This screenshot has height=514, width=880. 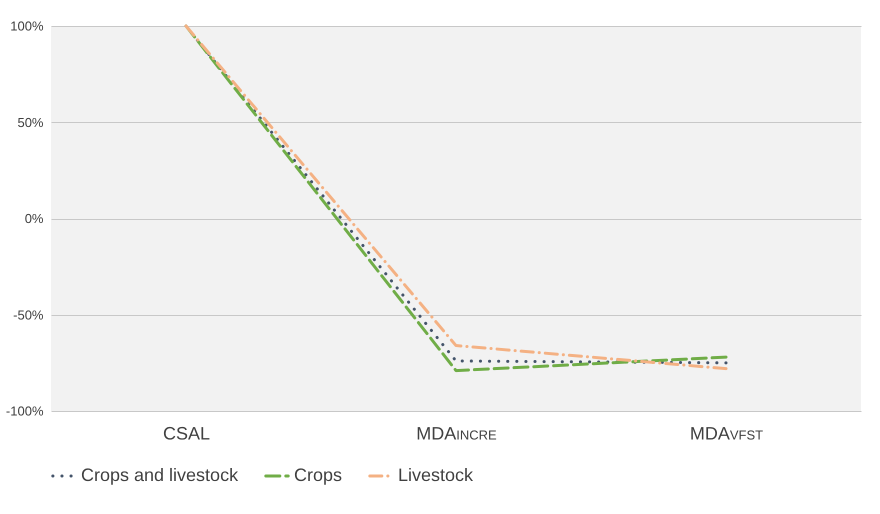 I want to click on y-tick-label: 0%, so click(x=34, y=218).